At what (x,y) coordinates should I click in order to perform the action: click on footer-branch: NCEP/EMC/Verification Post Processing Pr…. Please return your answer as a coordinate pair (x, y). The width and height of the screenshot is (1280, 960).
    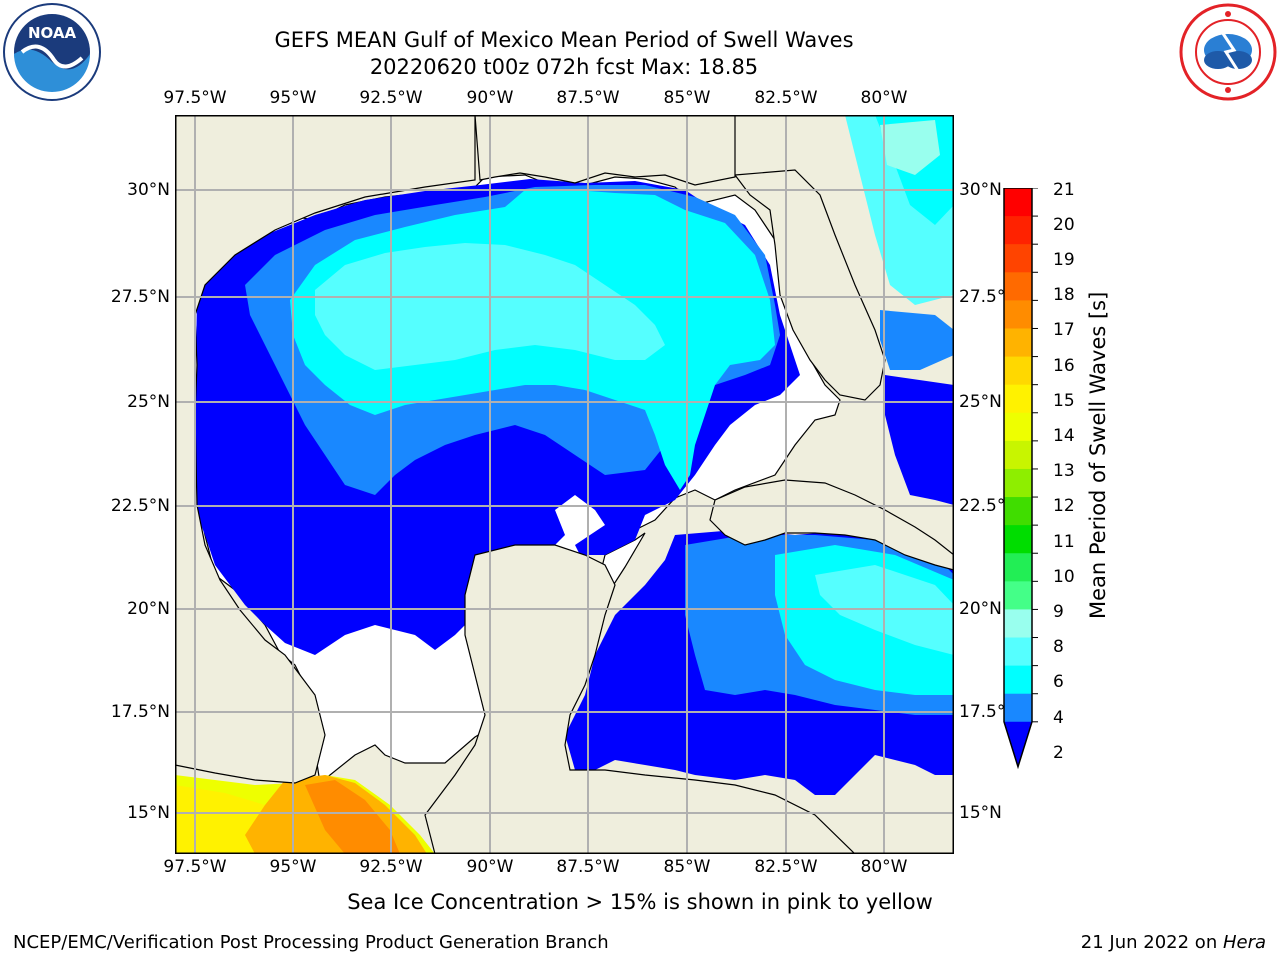
    Looking at the image, I should click on (311, 942).